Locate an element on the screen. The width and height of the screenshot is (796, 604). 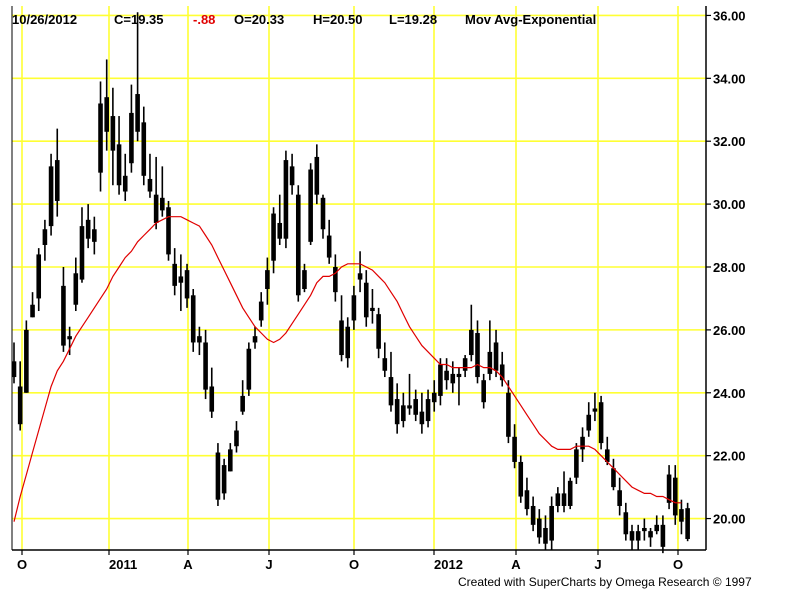
header-high: H=20.50 is located at coordinates (338, 19).